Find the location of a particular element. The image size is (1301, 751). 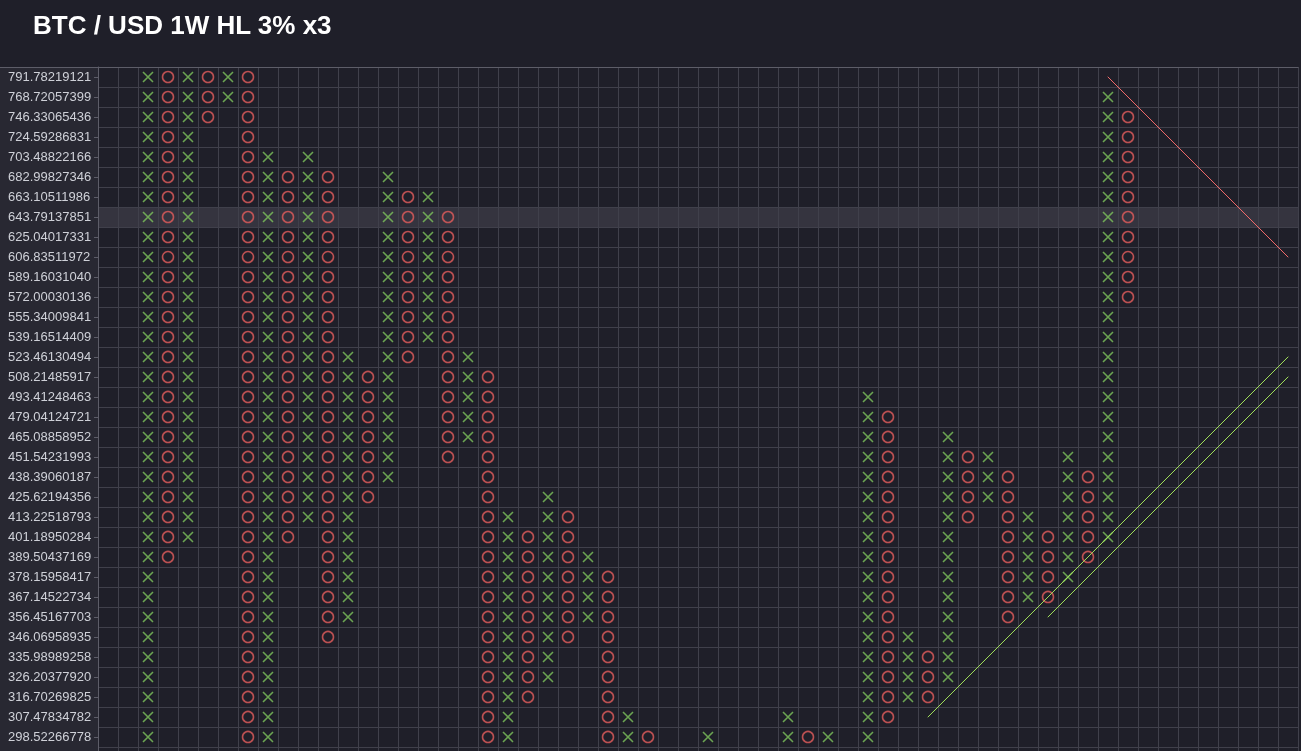

y-tick-label: 335.98989258 is located at coordinates (50, 657).